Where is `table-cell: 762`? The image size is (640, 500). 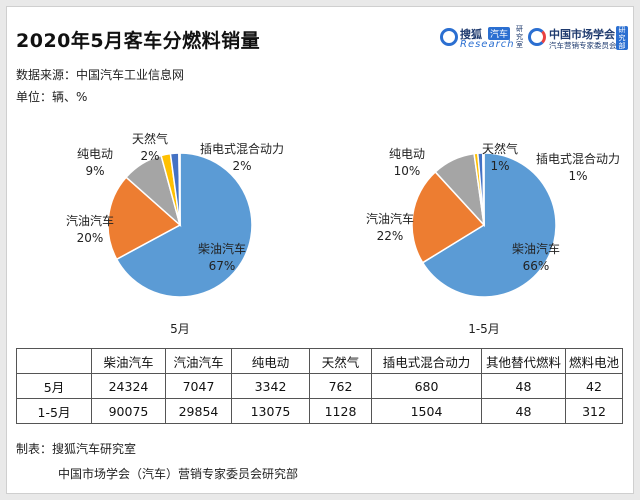 table-cell: 762 is located at coordinates (340, 386).